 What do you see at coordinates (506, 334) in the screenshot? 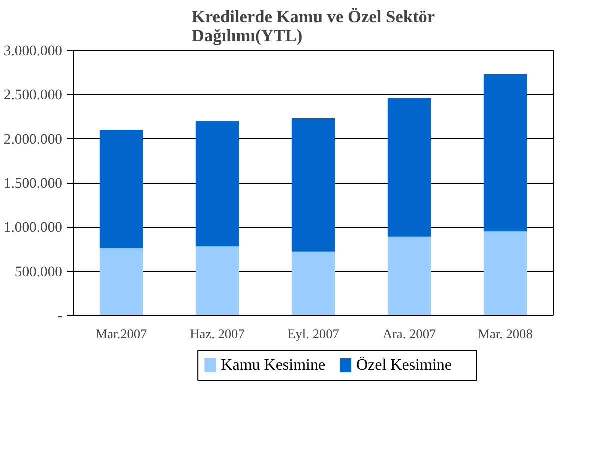
I see `x-tick-label: Mar. 2008` at bounding box center [506, 334].